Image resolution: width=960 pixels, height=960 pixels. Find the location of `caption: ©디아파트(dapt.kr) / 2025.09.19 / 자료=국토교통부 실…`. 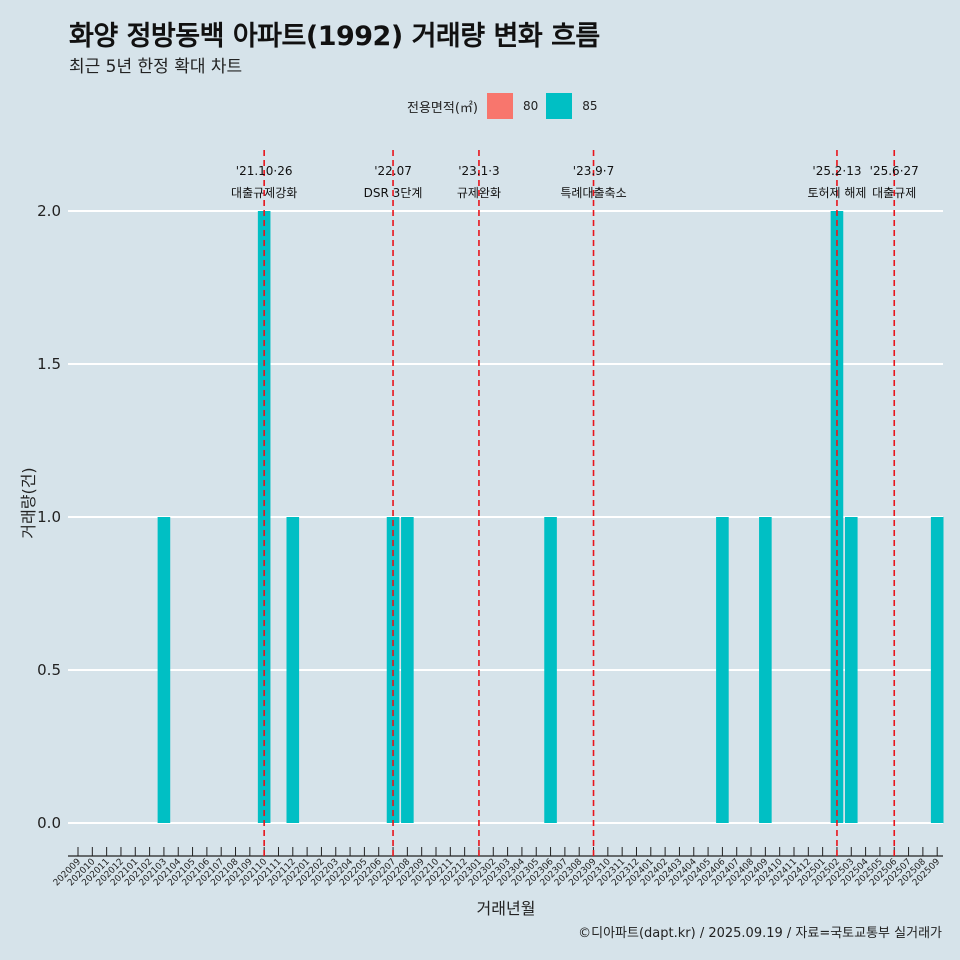

caption: ©디아파트(dapt.kr) / 2025.09.19 / 자료=국토교통부 실… is located at coordinates (760, 933).